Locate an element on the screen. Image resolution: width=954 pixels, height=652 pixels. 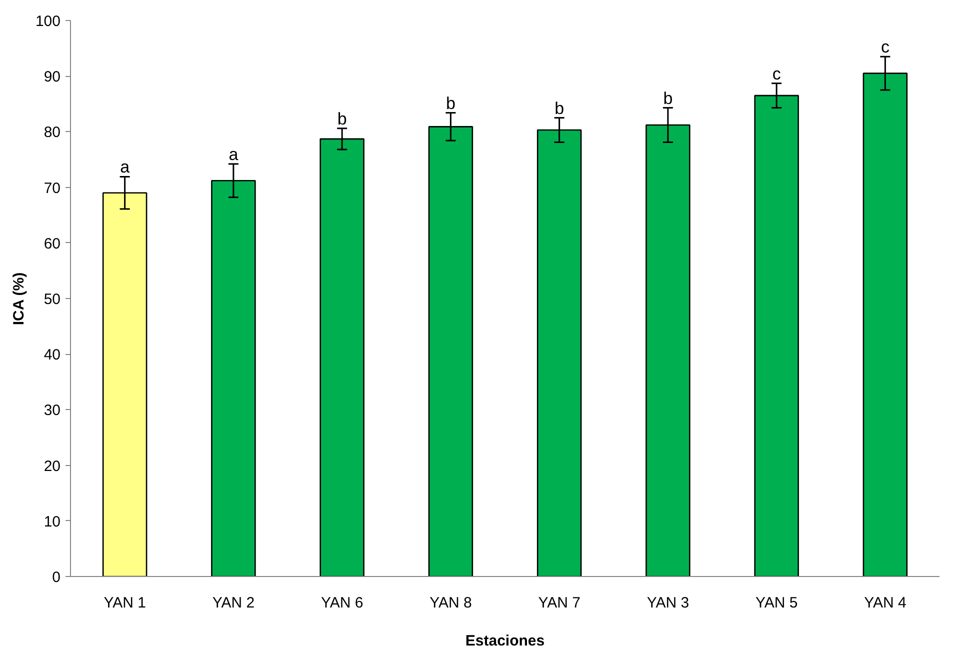
x-tick-label: YAN 3 is located at coordinates (668, 603).